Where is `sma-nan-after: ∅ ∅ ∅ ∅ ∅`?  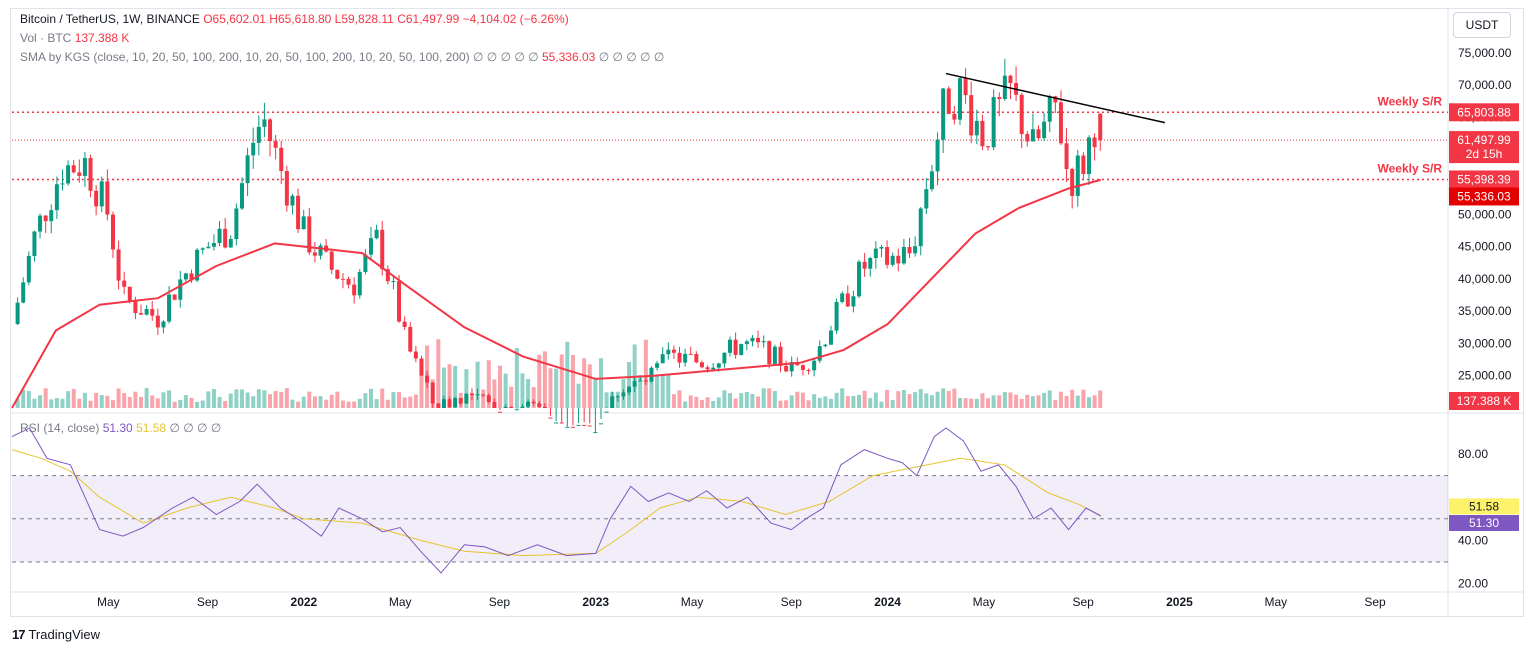
sma-nan-after: ∅ ∅ ∅ ∅ ∅ is located at coordinates (631, 57).